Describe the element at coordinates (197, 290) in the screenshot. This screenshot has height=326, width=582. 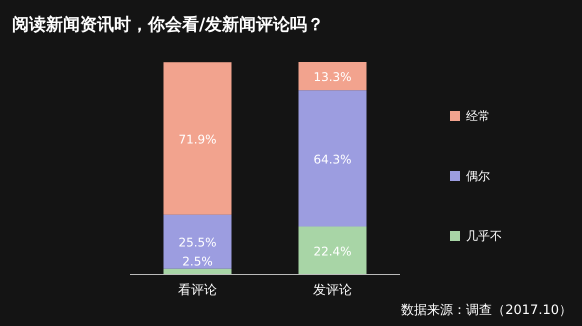
I see `x-tick-label: 看评论` at that location.